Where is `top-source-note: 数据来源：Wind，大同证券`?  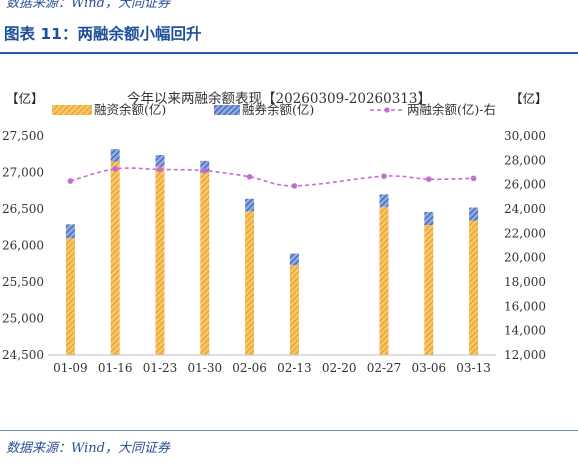 top-source-note: 数据来源：Wind，大同证券 is located at coordinates (88, 5).